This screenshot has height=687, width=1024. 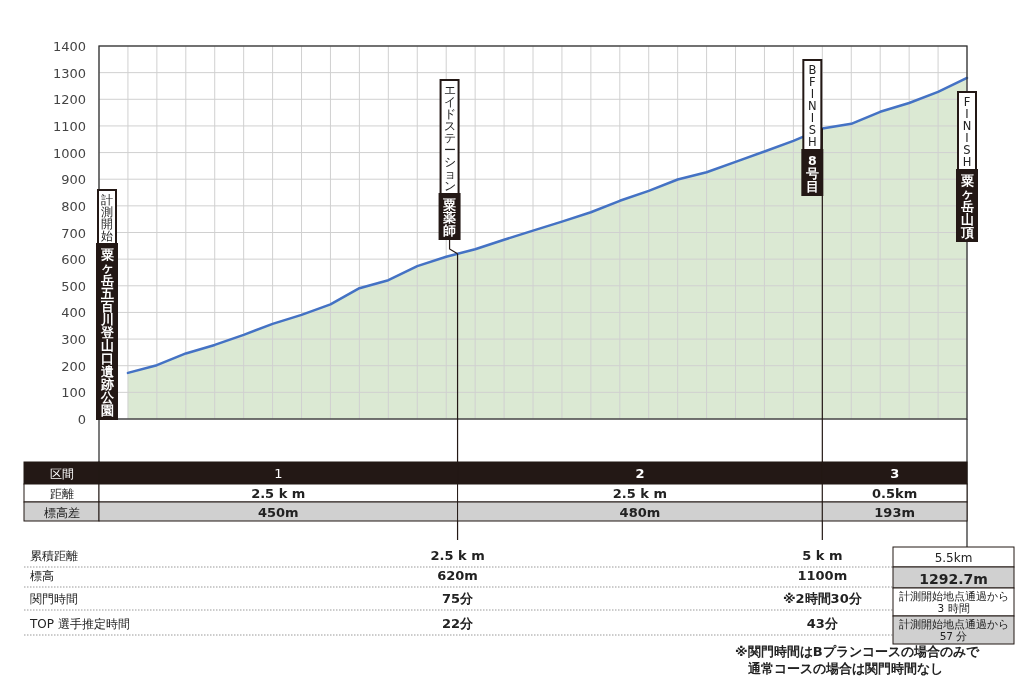 What do you see at coordinates (61, 494) in the screenshot?
I see `text: 距離` at bounding box center [61, 494].